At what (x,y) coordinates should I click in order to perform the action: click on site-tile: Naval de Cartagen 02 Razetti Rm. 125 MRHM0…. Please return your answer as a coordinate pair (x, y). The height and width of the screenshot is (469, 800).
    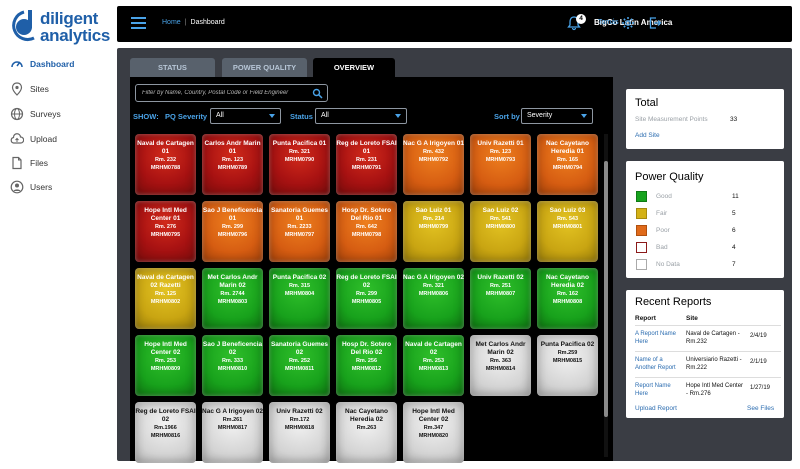
    Looking at the image, I should click on (165, 298).